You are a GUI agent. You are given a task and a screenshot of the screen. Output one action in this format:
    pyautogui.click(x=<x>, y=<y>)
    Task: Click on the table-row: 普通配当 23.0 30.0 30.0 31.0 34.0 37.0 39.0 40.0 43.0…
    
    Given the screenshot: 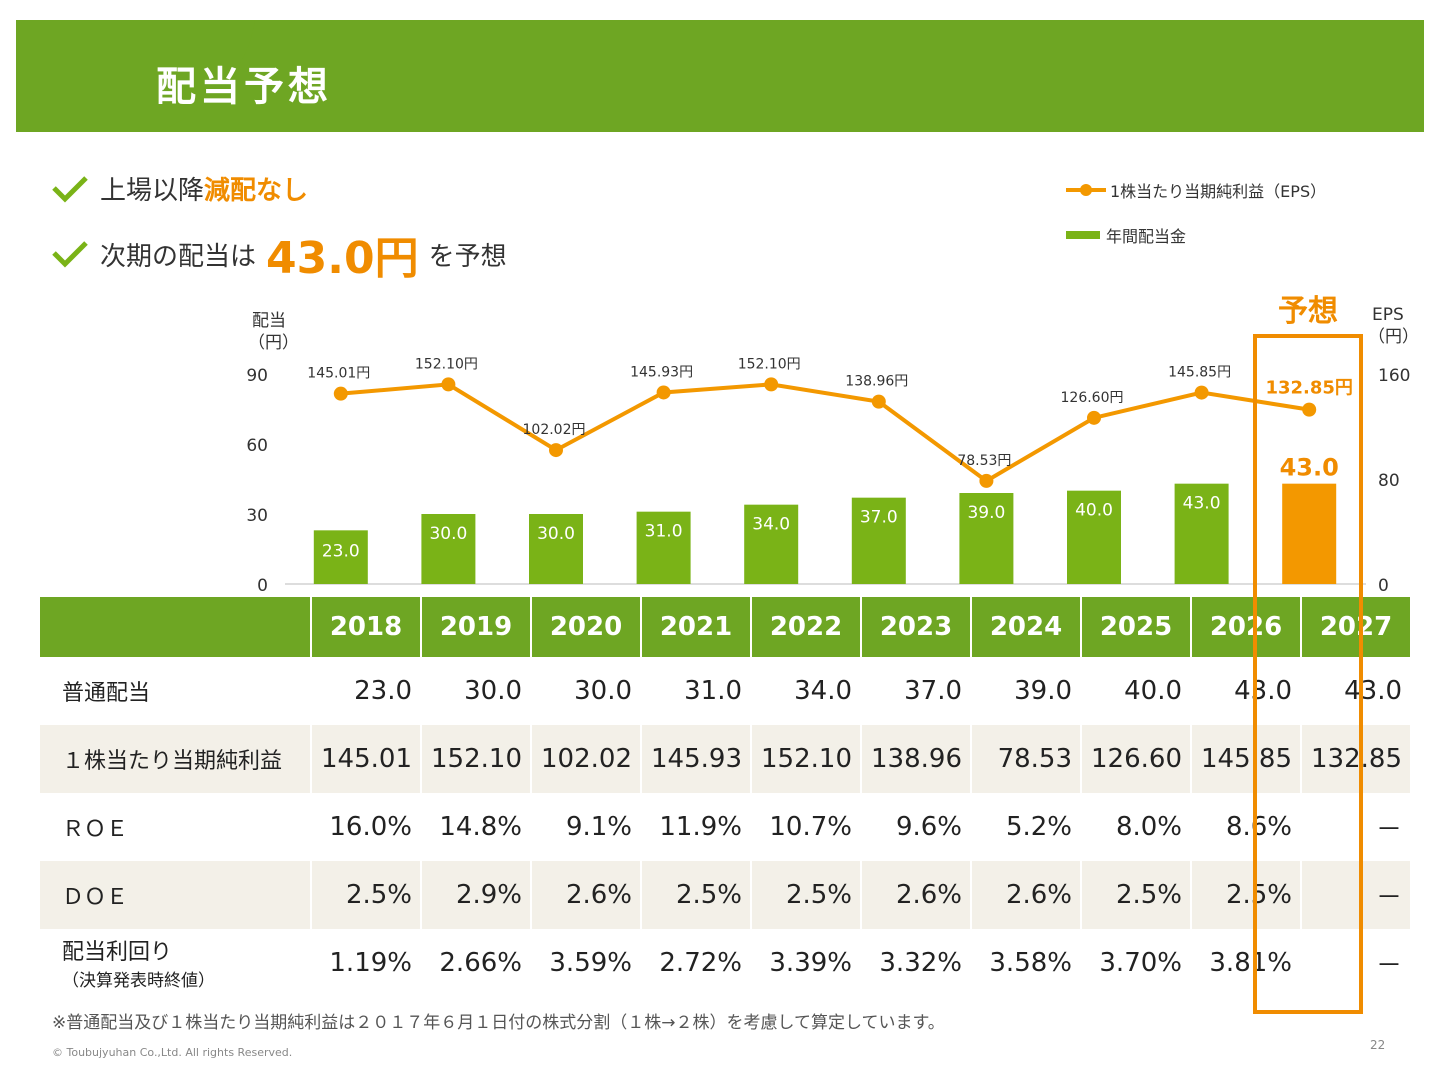 What is the action you would take?
    pyautogui.click(x=725, y=691)
    